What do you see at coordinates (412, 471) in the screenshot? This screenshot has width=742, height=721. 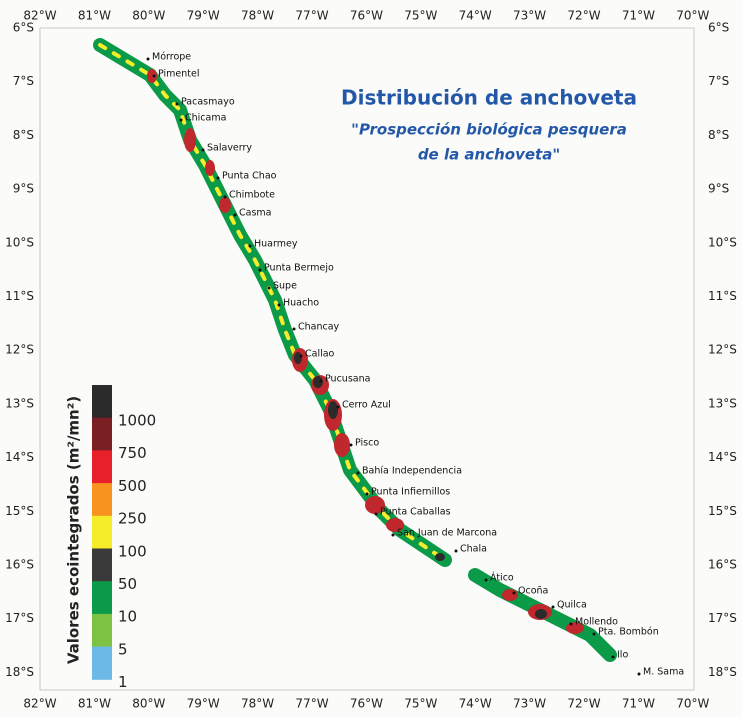 I see `place-label: Bahía Independencia` at bounding box center [412, 471].